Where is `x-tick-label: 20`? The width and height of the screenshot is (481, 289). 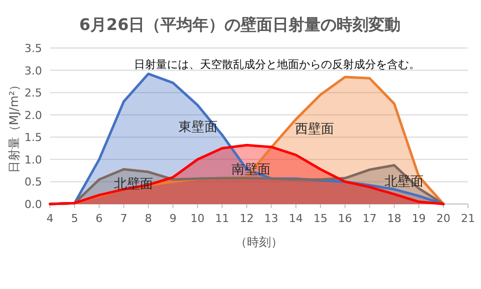
x-tick-label: 20 is located at coordinates (443, 218).